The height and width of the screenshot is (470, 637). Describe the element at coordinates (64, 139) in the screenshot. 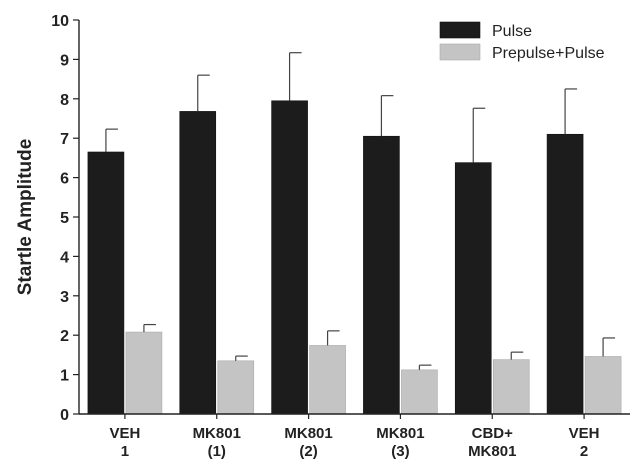

I see `y-tick-label: 7` at that location.